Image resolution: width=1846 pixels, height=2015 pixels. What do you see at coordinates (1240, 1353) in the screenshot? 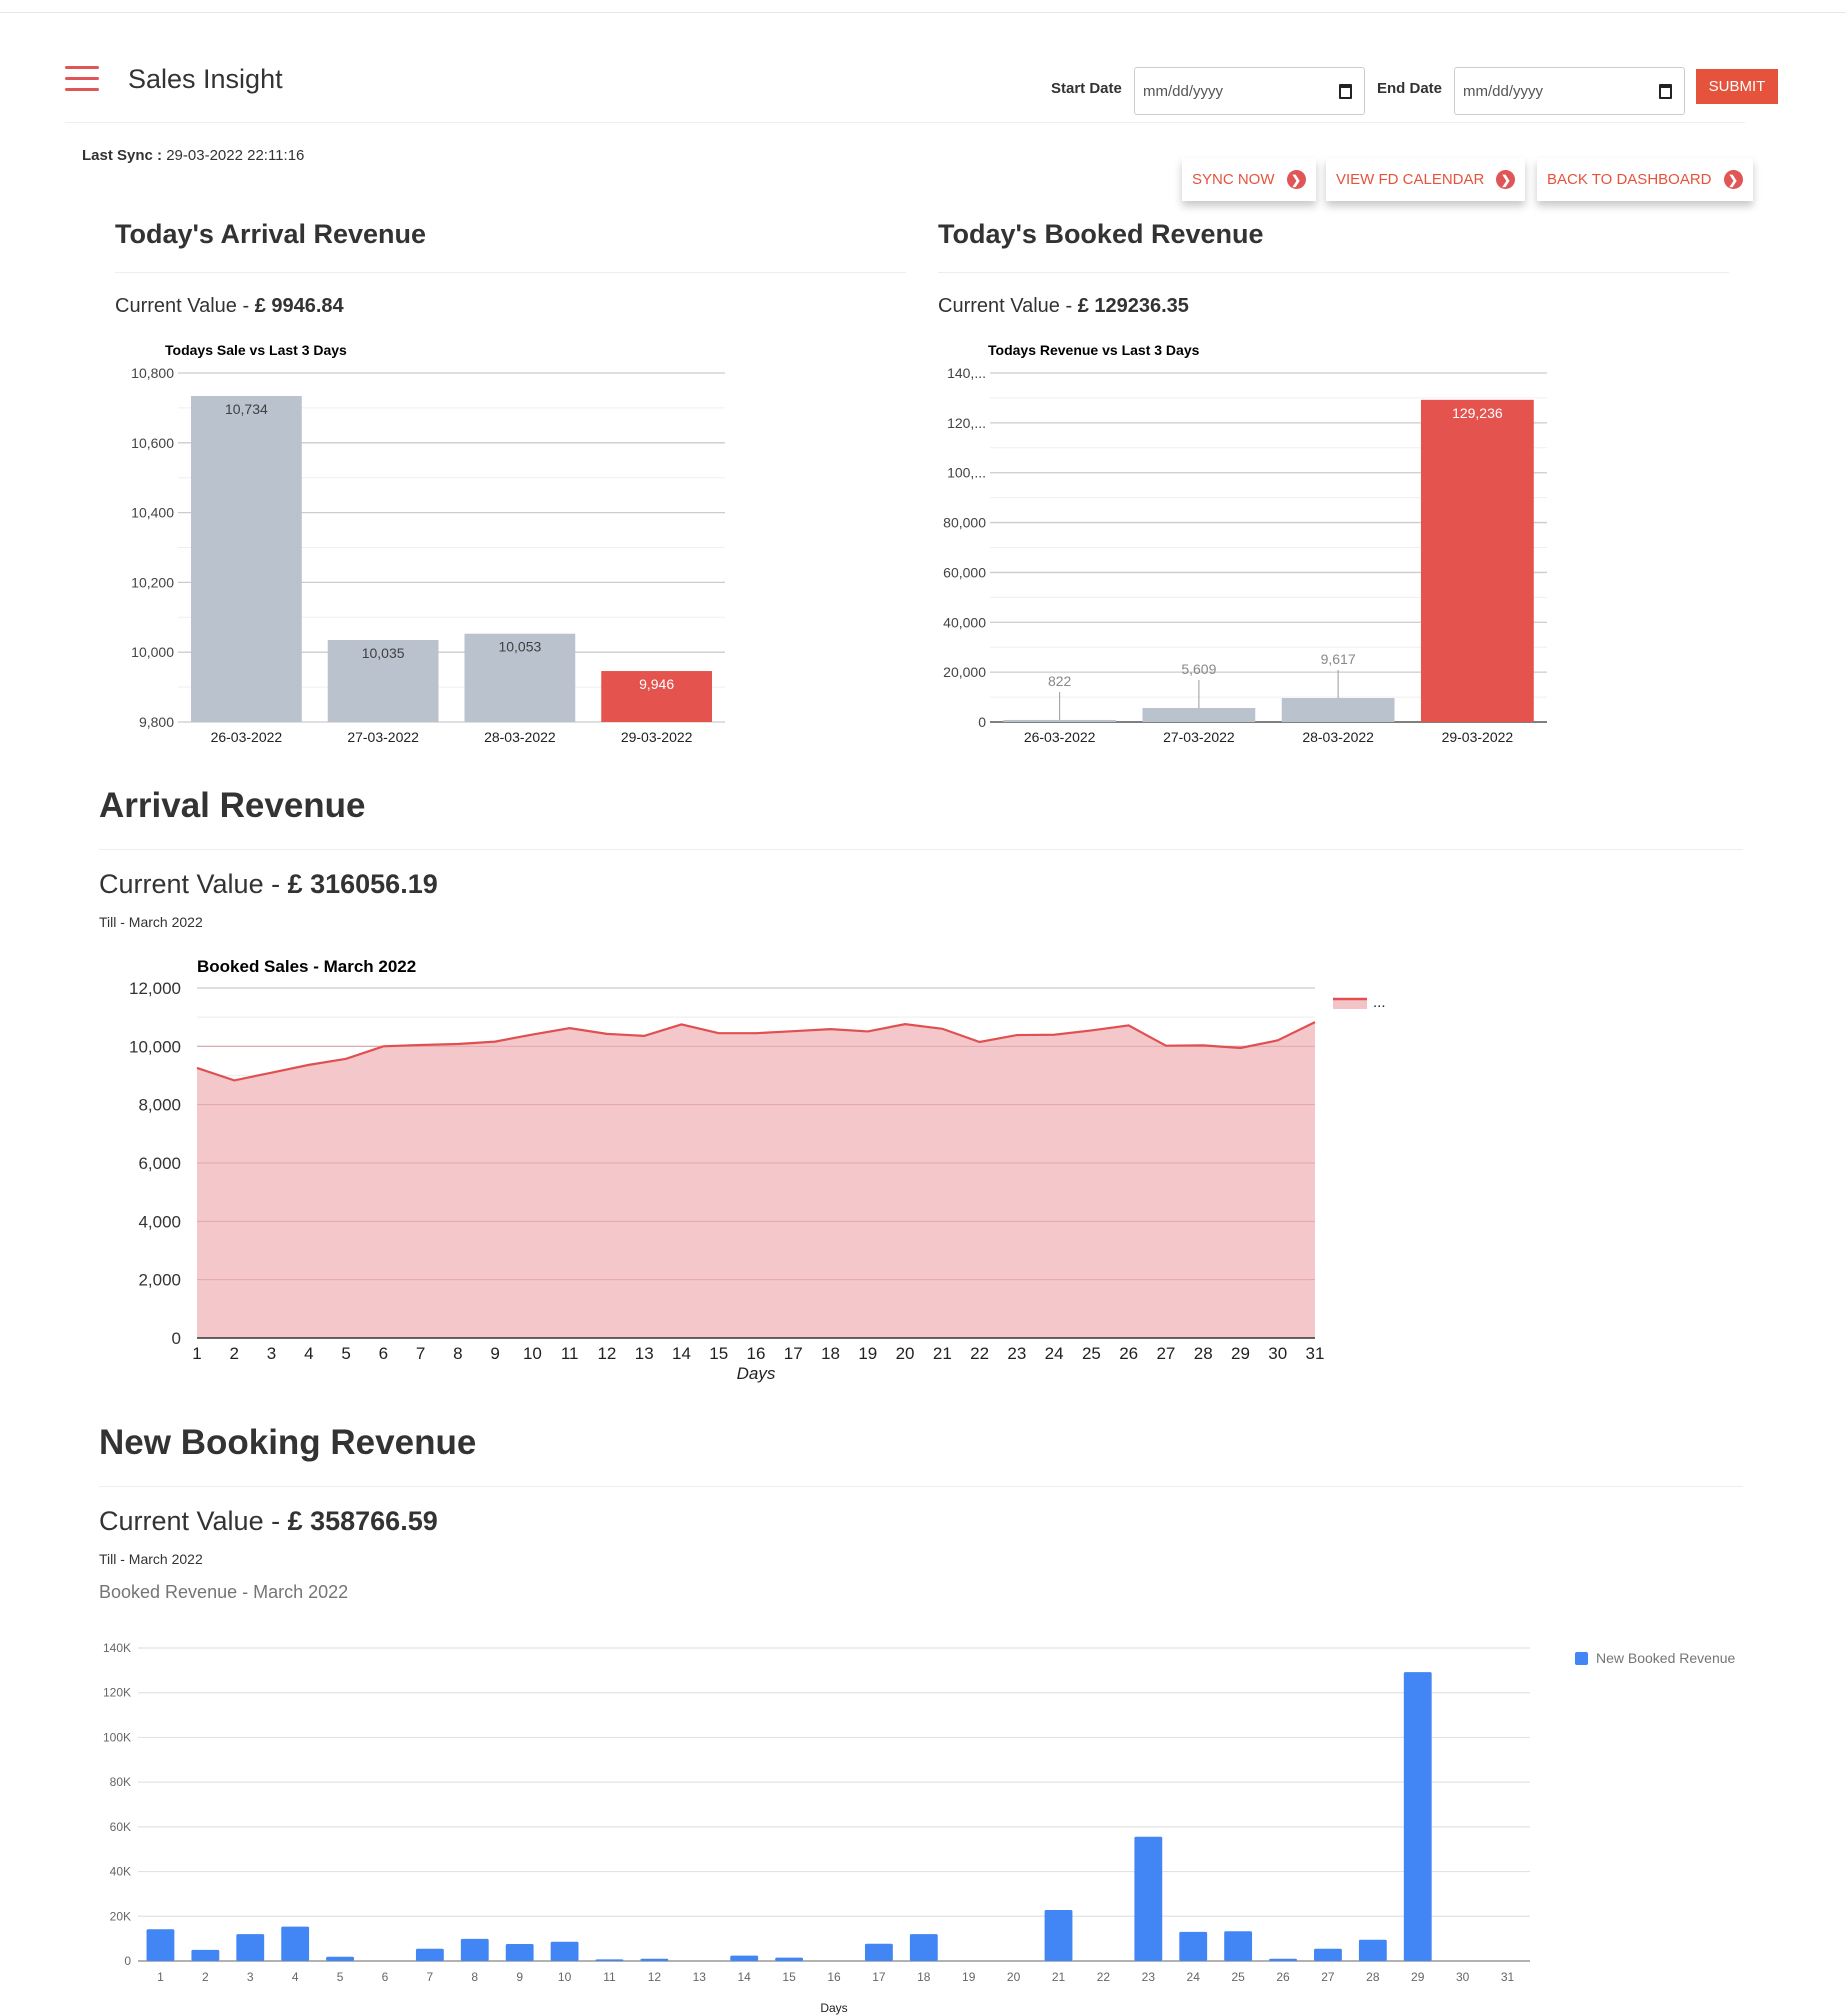
I see `x-tick-label: 29` at bounding box center [1240, 1353].